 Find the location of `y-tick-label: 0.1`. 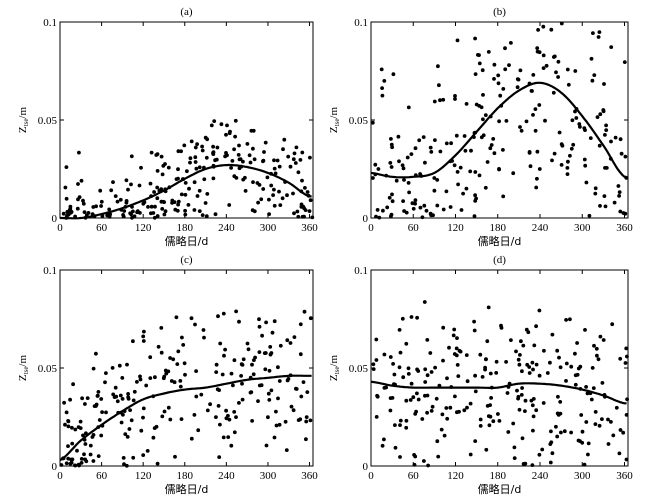

y-tick-label: 0.1 is located at coordinates (50, 271).